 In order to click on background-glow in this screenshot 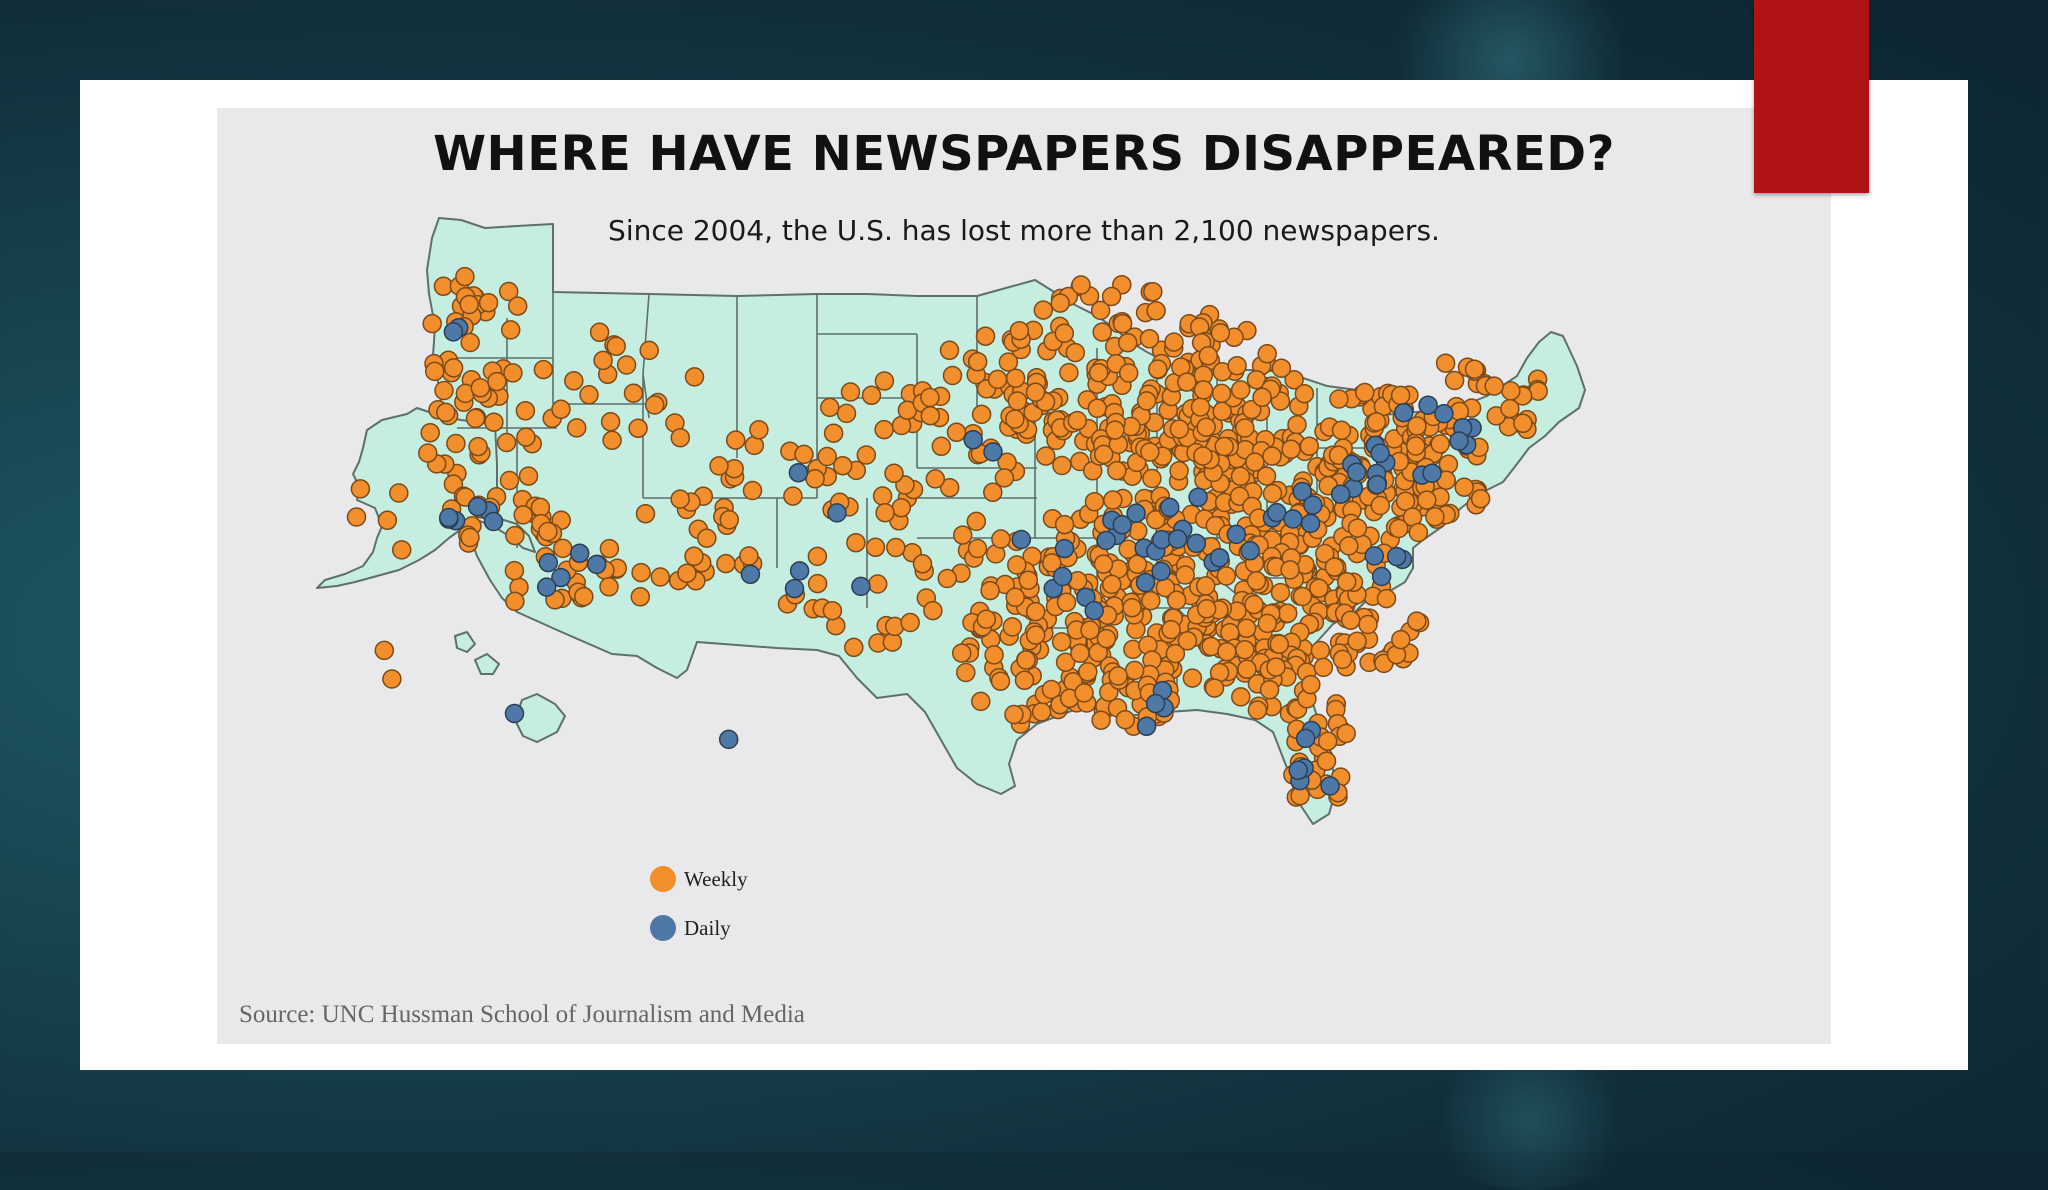, I will do `click(1530, 1120)`.